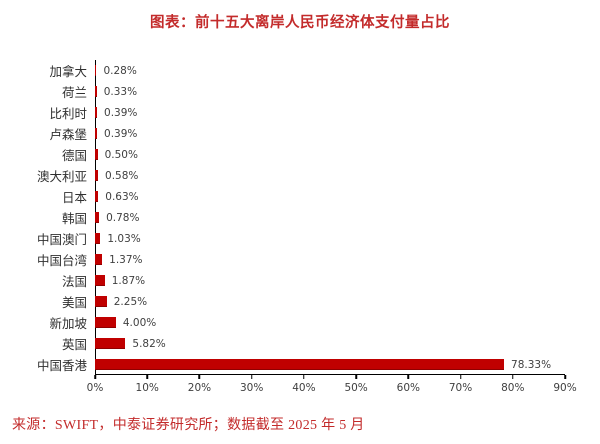  Describe the element at coordinates (74, 93) in the screenshot. I see `category-label: 荷兰` at that location.